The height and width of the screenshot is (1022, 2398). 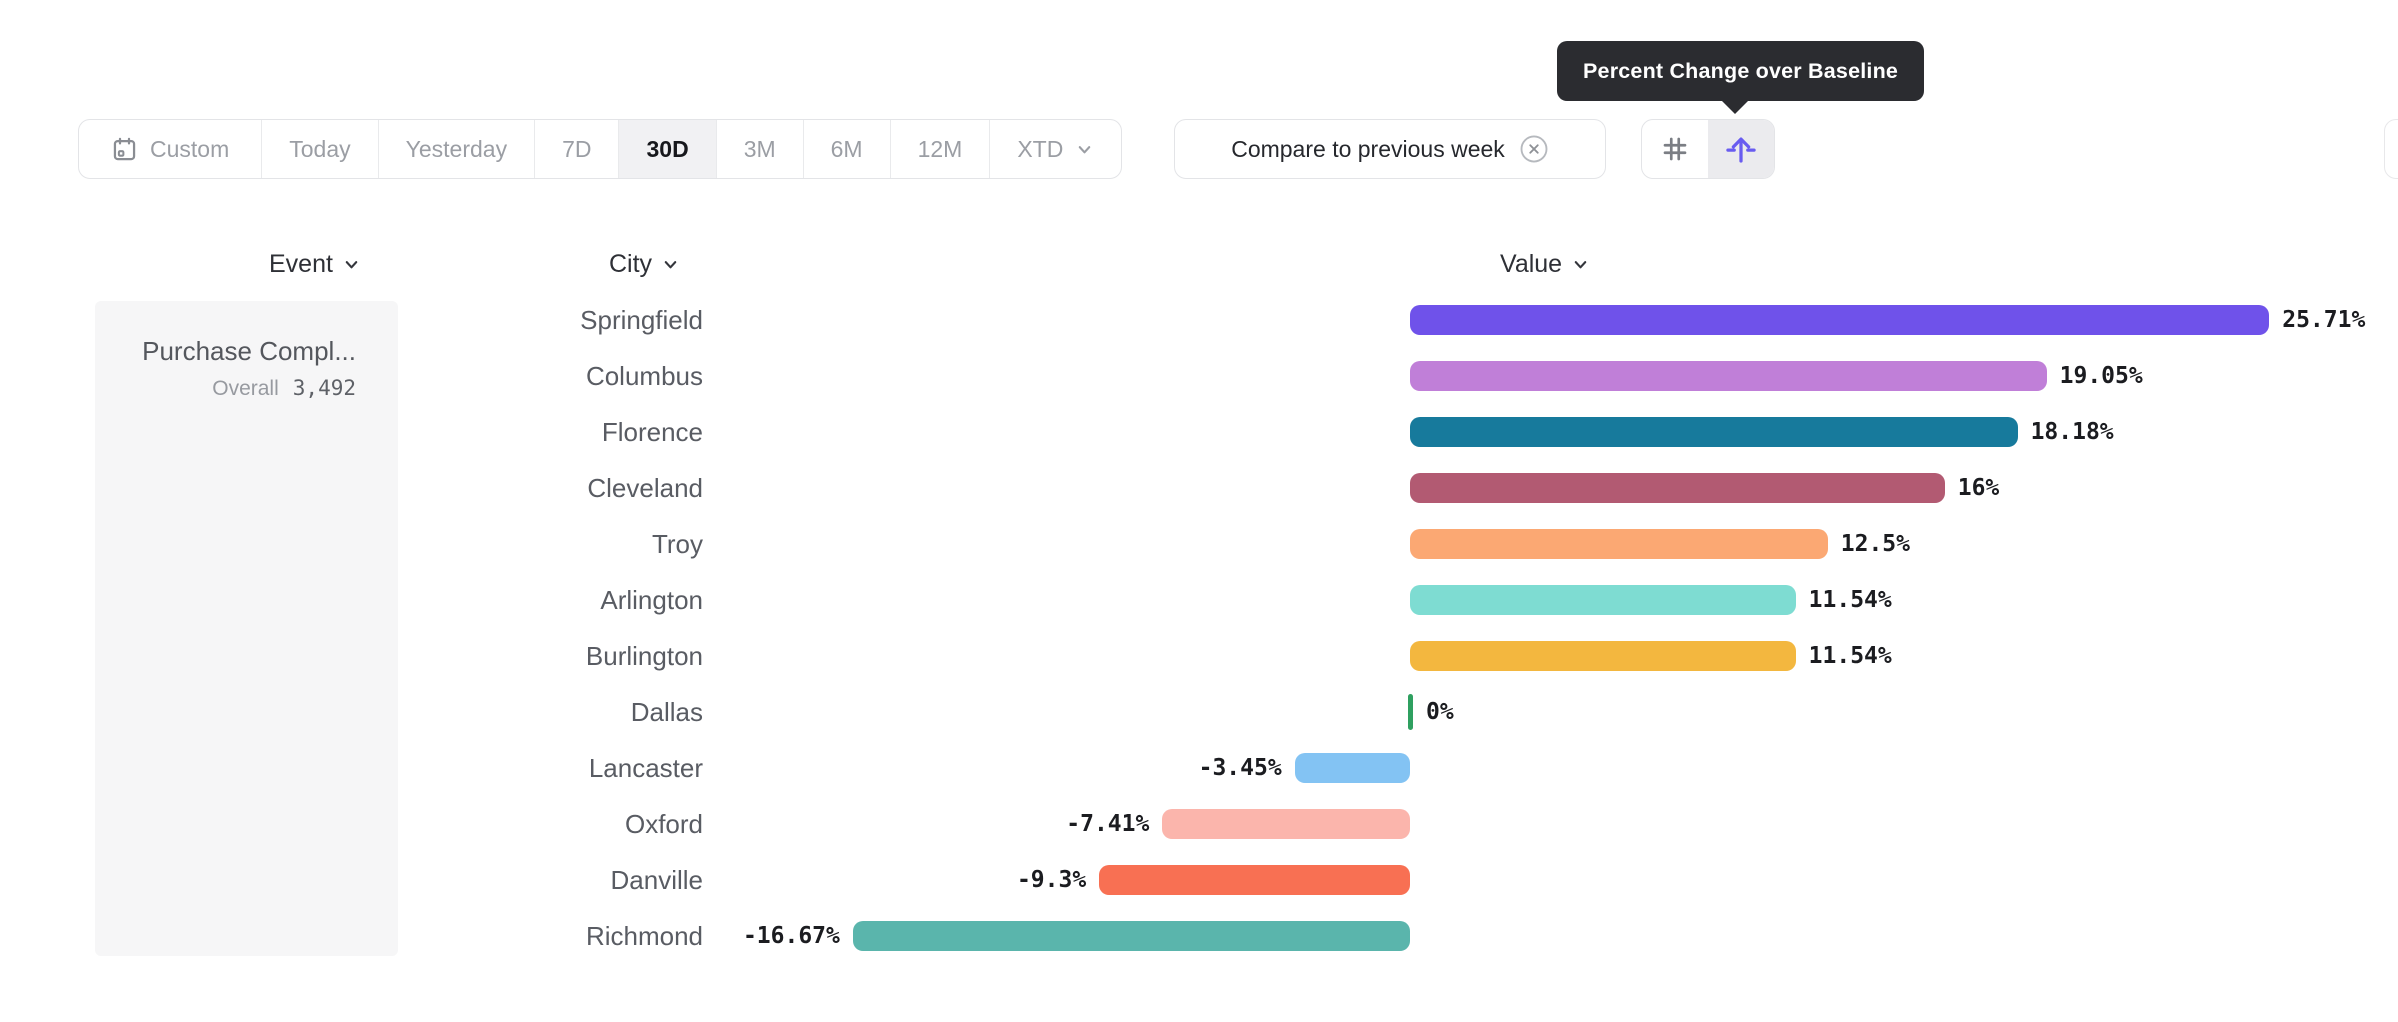 I want to click on date-button-label: 7D, so click(x=577, y=148).